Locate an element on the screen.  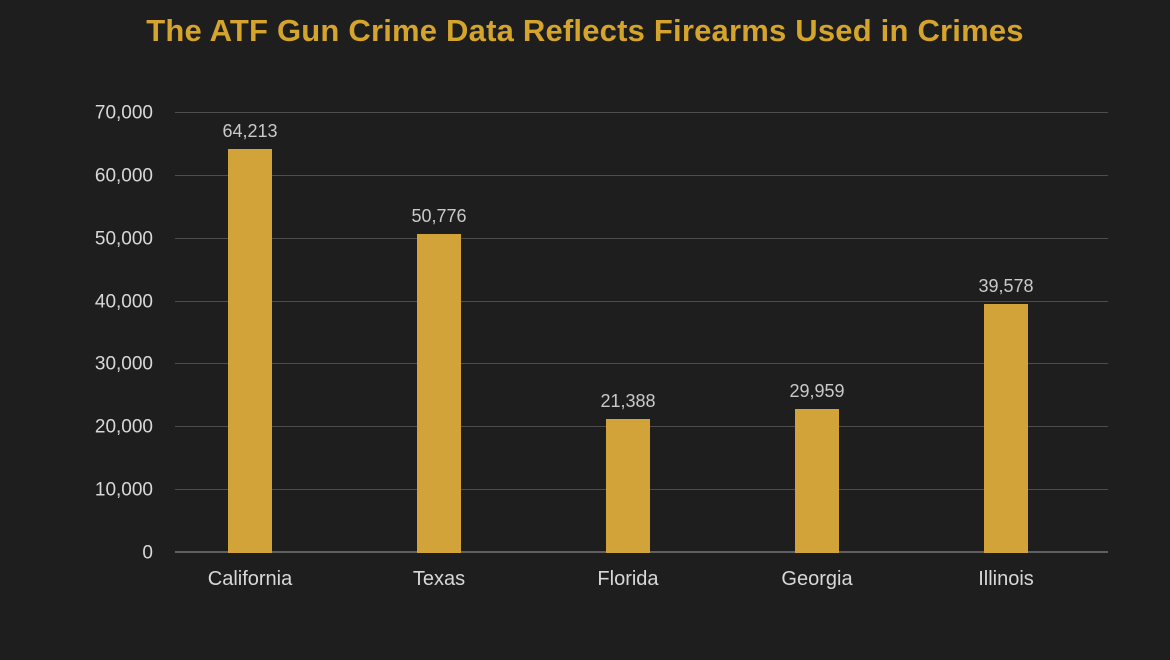
y-axis-tick-label: 0 is located at coordinates (147, 553).